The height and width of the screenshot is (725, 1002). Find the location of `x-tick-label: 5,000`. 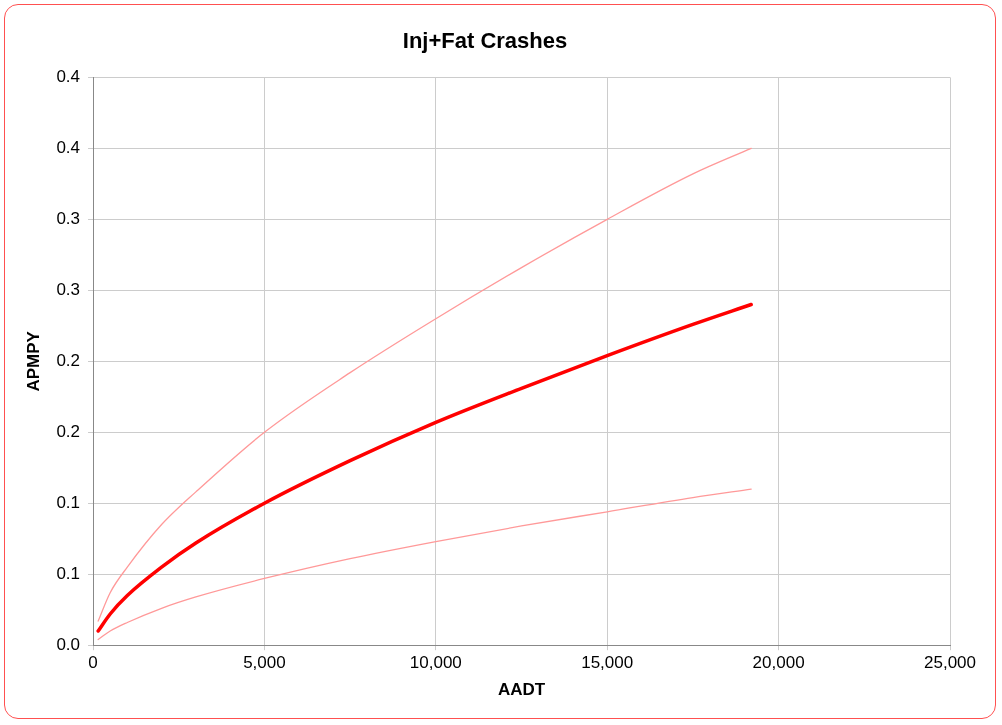

x-tick-label: 5,000 is located at coordinates (264, 663).